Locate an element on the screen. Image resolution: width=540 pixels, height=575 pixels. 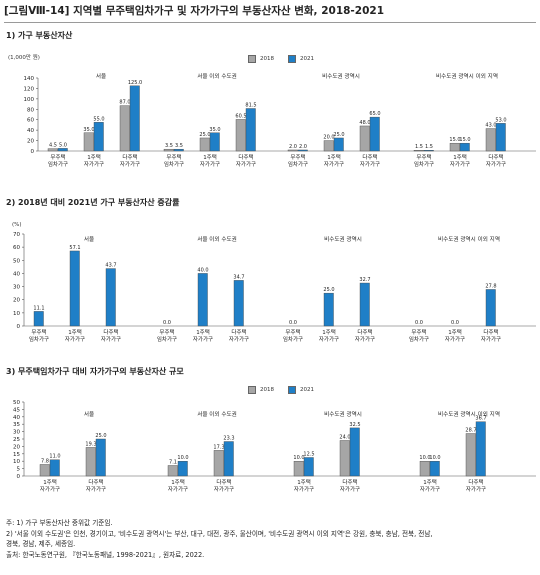
data-label: 34.7 is located at coordinates (238, 277).